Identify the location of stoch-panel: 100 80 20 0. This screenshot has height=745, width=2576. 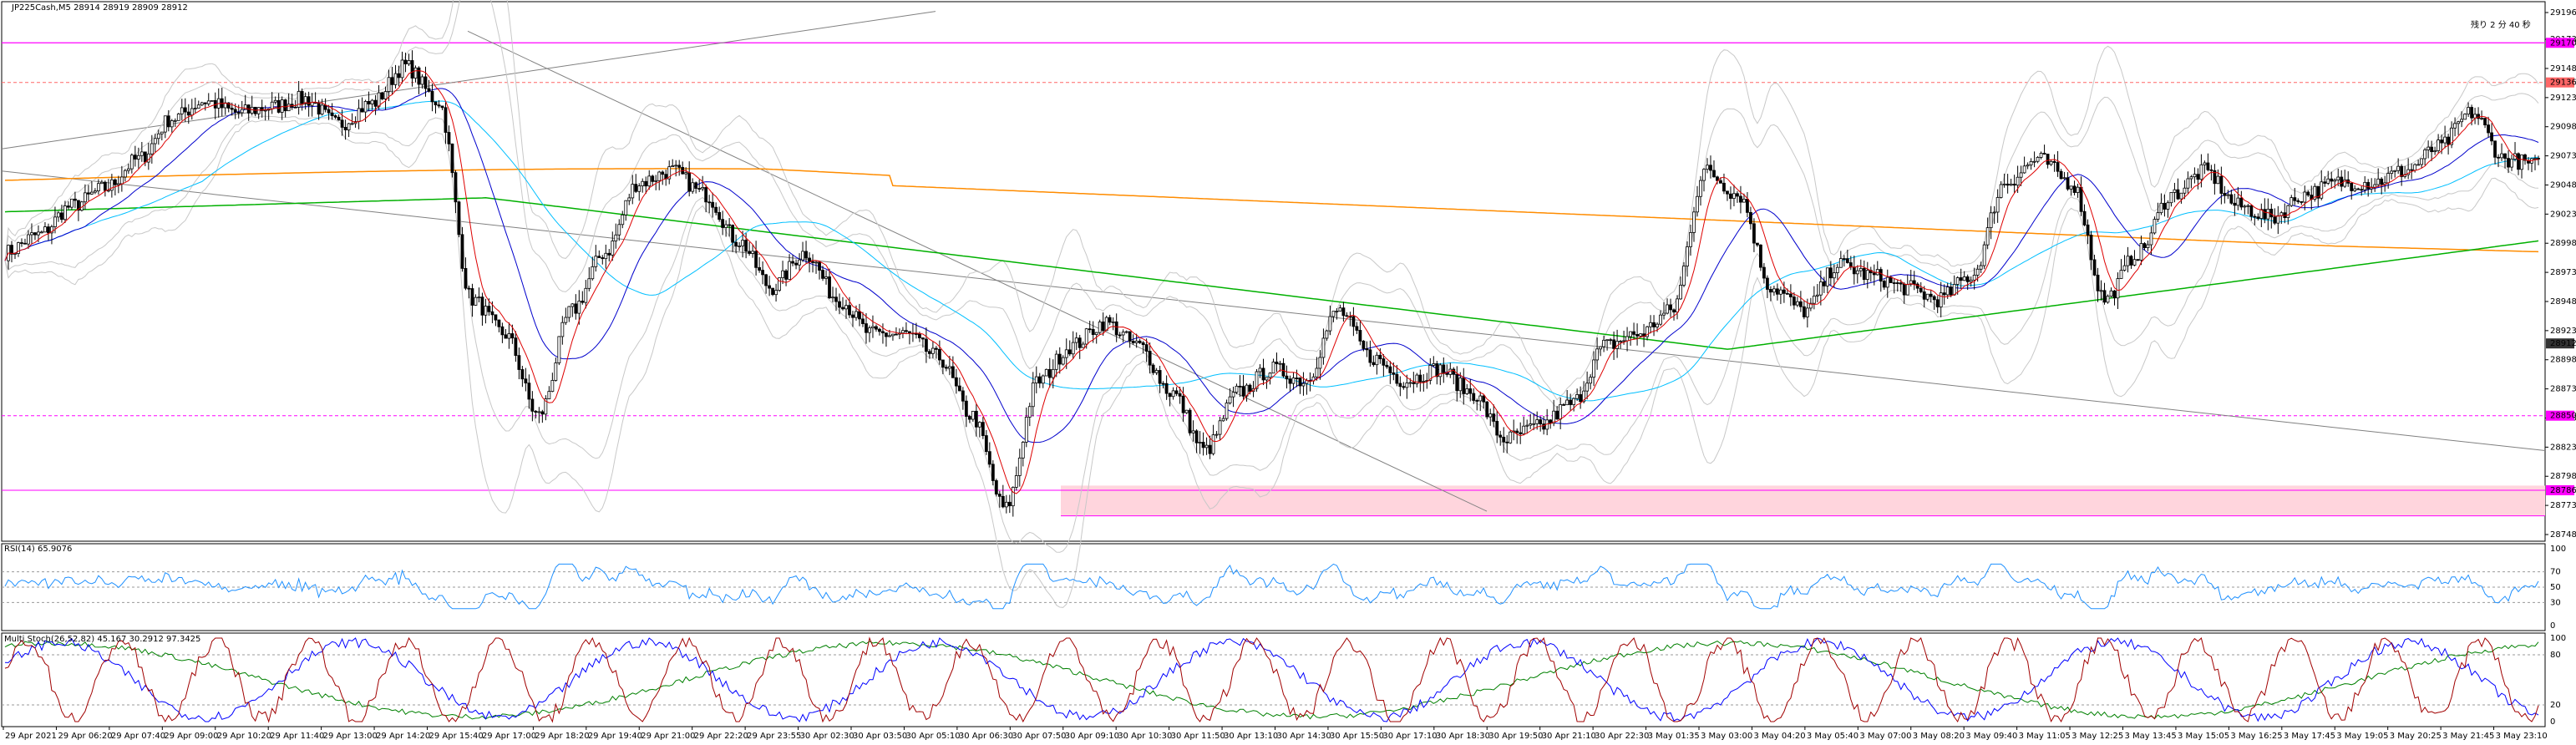
(1284, 680).